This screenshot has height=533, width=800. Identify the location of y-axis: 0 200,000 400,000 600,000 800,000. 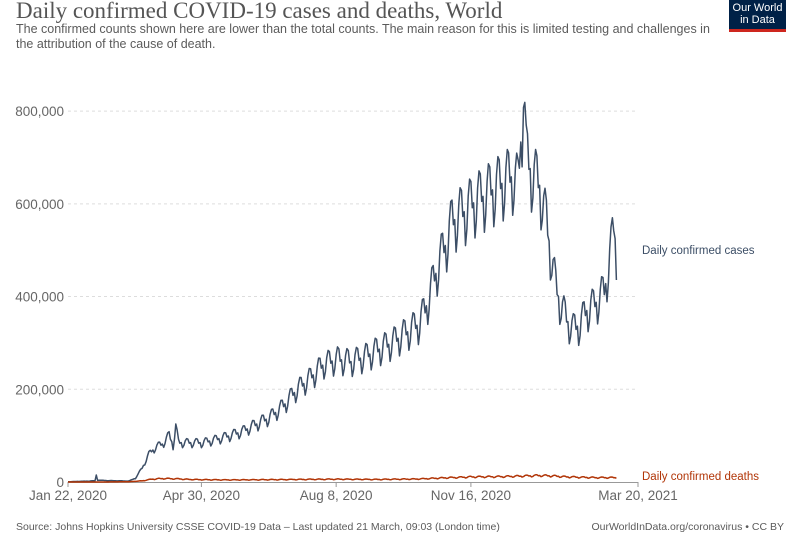
(39, 297).